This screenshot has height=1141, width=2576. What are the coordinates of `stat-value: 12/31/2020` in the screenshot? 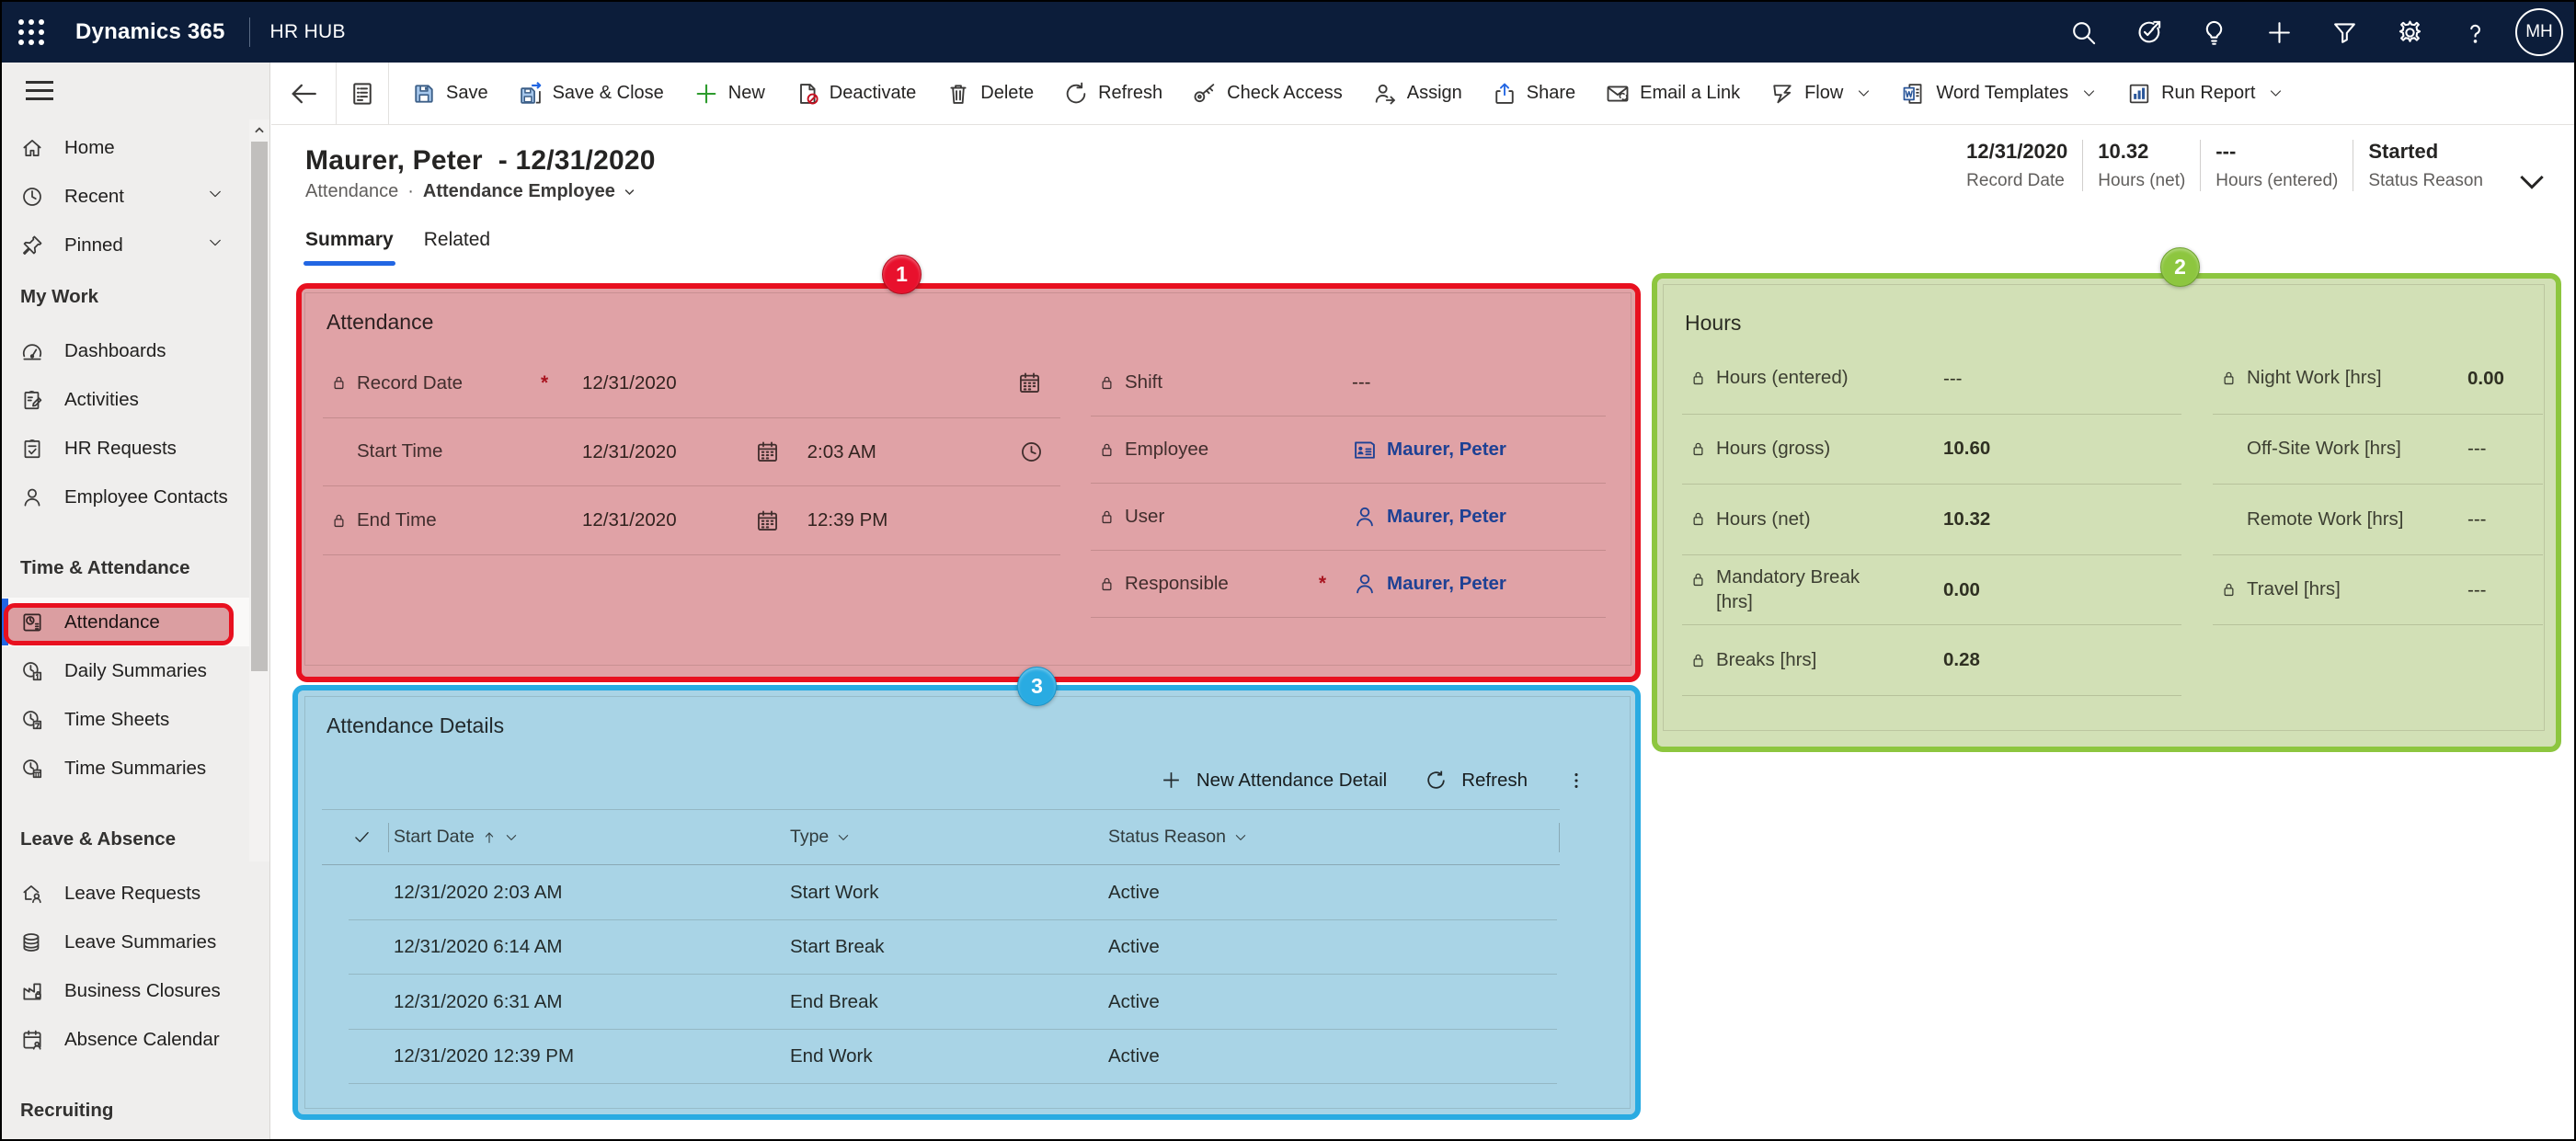 It's located at (2017, 151).